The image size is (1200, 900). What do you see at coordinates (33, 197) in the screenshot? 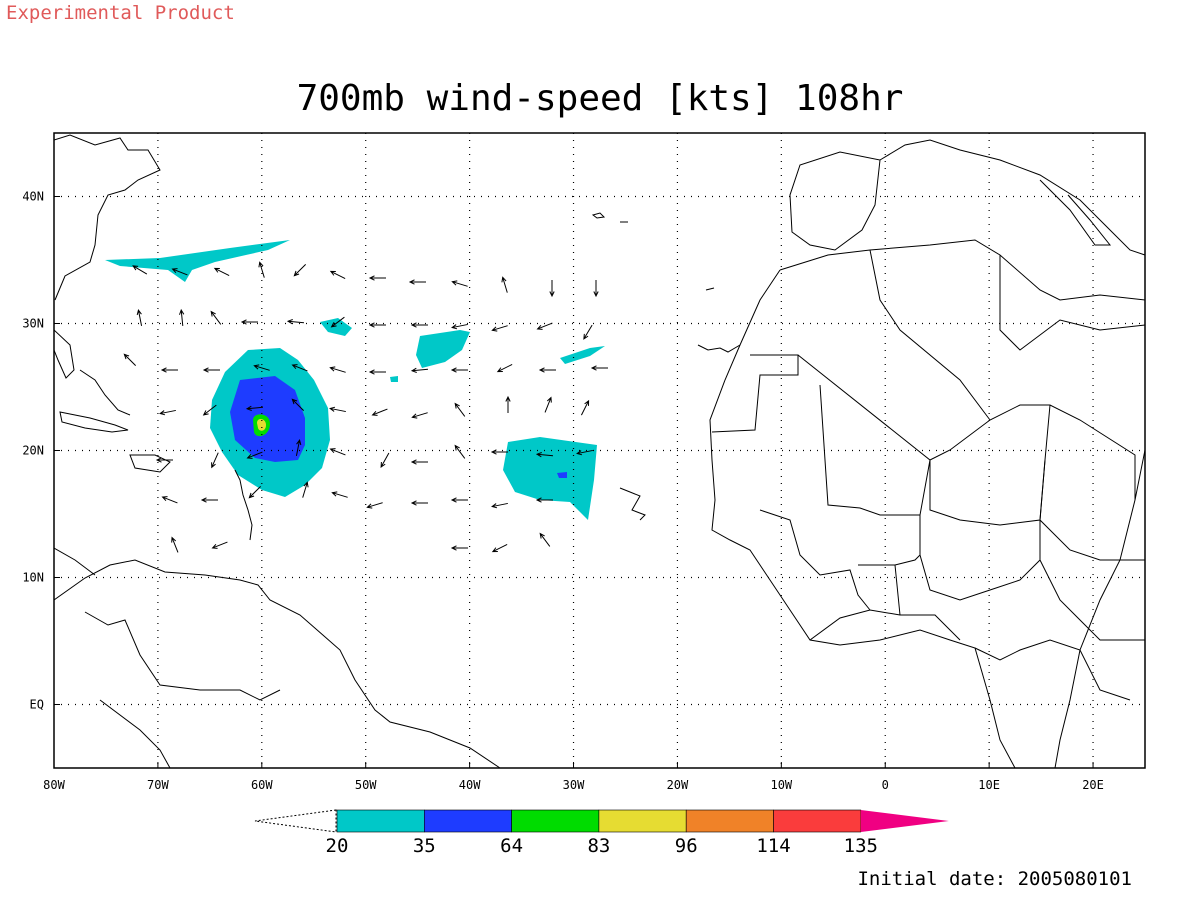
I see `lat-tick-label: 40N` at bounding box center [33, 197].